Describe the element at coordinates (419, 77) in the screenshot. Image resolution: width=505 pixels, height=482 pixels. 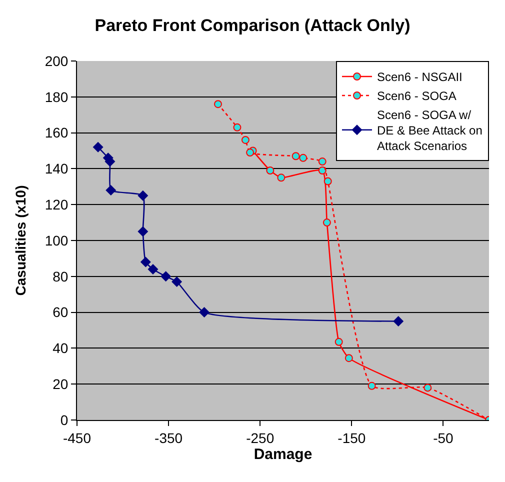
I see `legend-label: Scen6 - NSGAII` at that location.